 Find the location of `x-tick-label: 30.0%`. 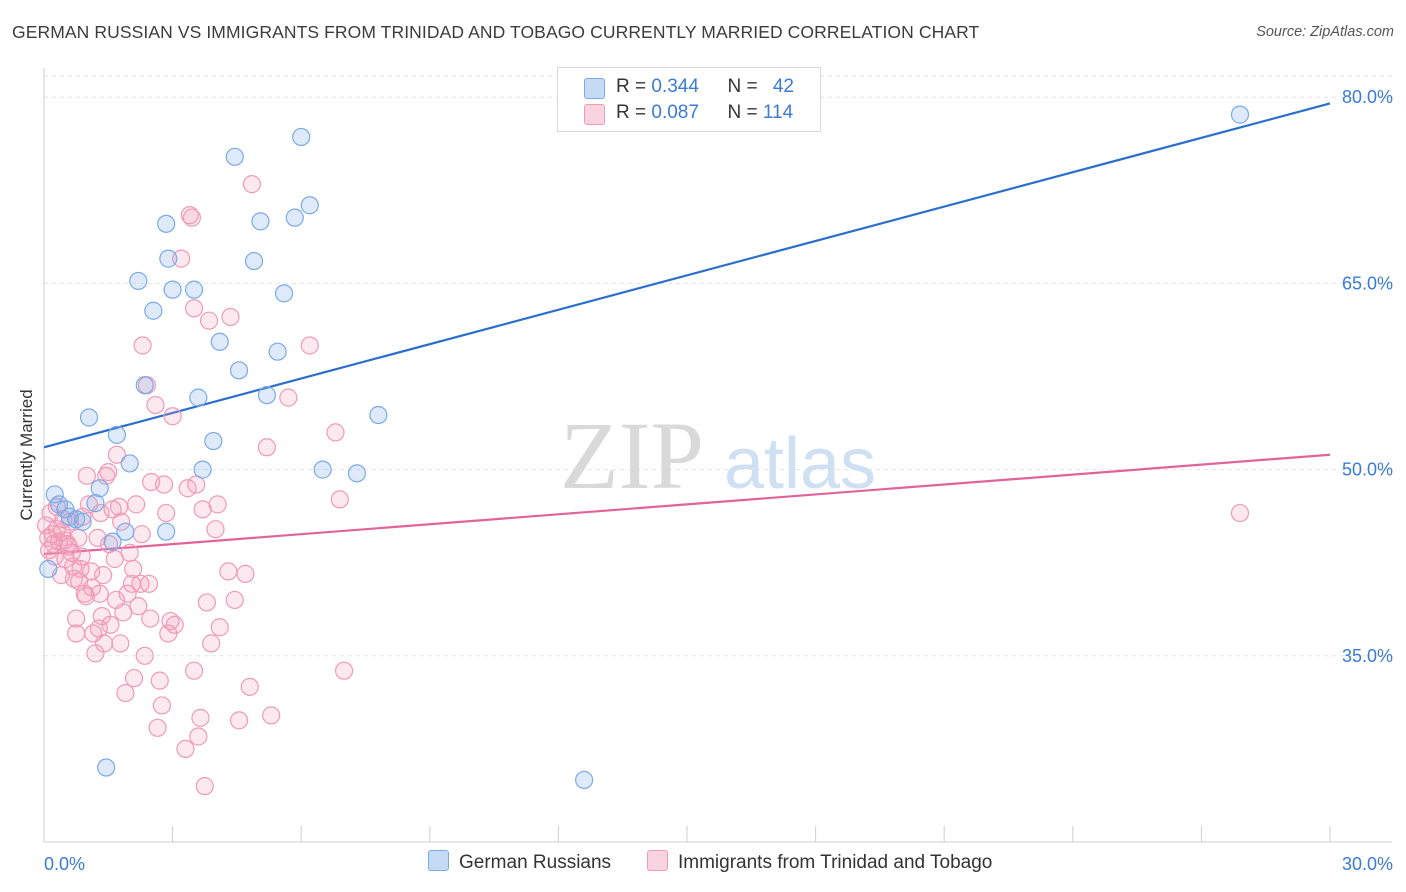

x-tick-label: 30.0% is located at coordinates (1367, 864).